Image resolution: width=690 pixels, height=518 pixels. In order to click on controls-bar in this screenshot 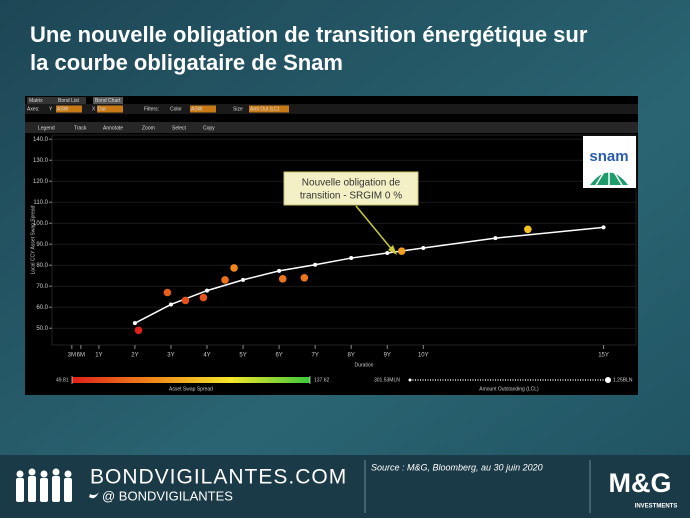, I will do `click(331, 109)`.